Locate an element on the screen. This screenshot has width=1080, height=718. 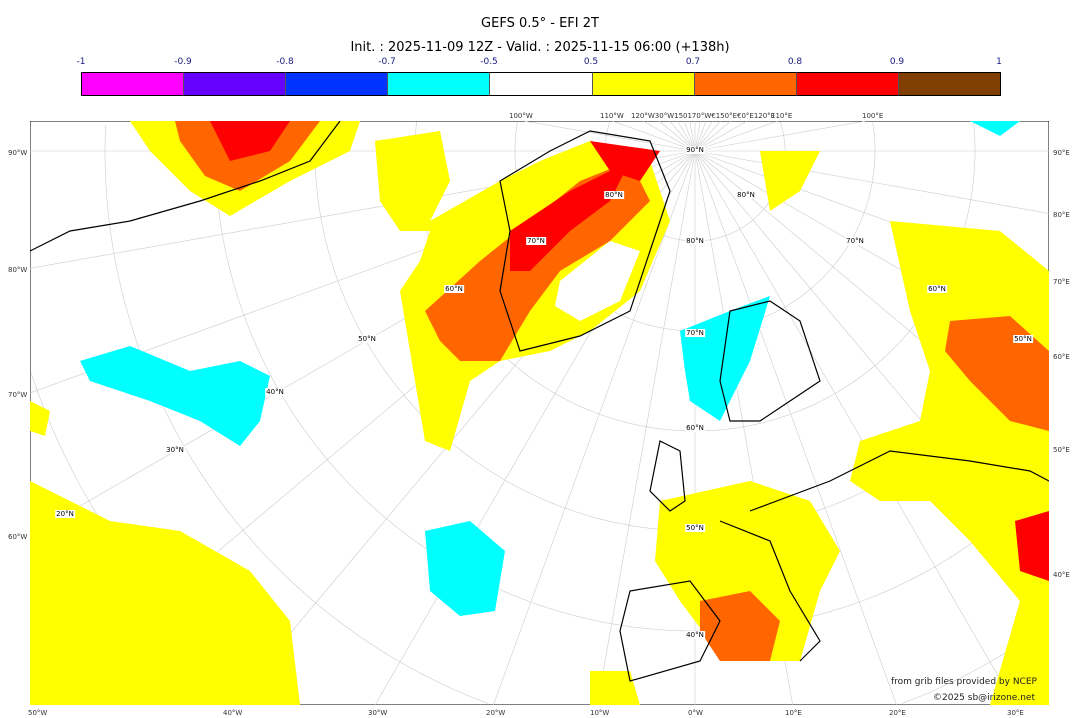
colorbar-tick-label: -0.7 is located at coordinates (387, 62).